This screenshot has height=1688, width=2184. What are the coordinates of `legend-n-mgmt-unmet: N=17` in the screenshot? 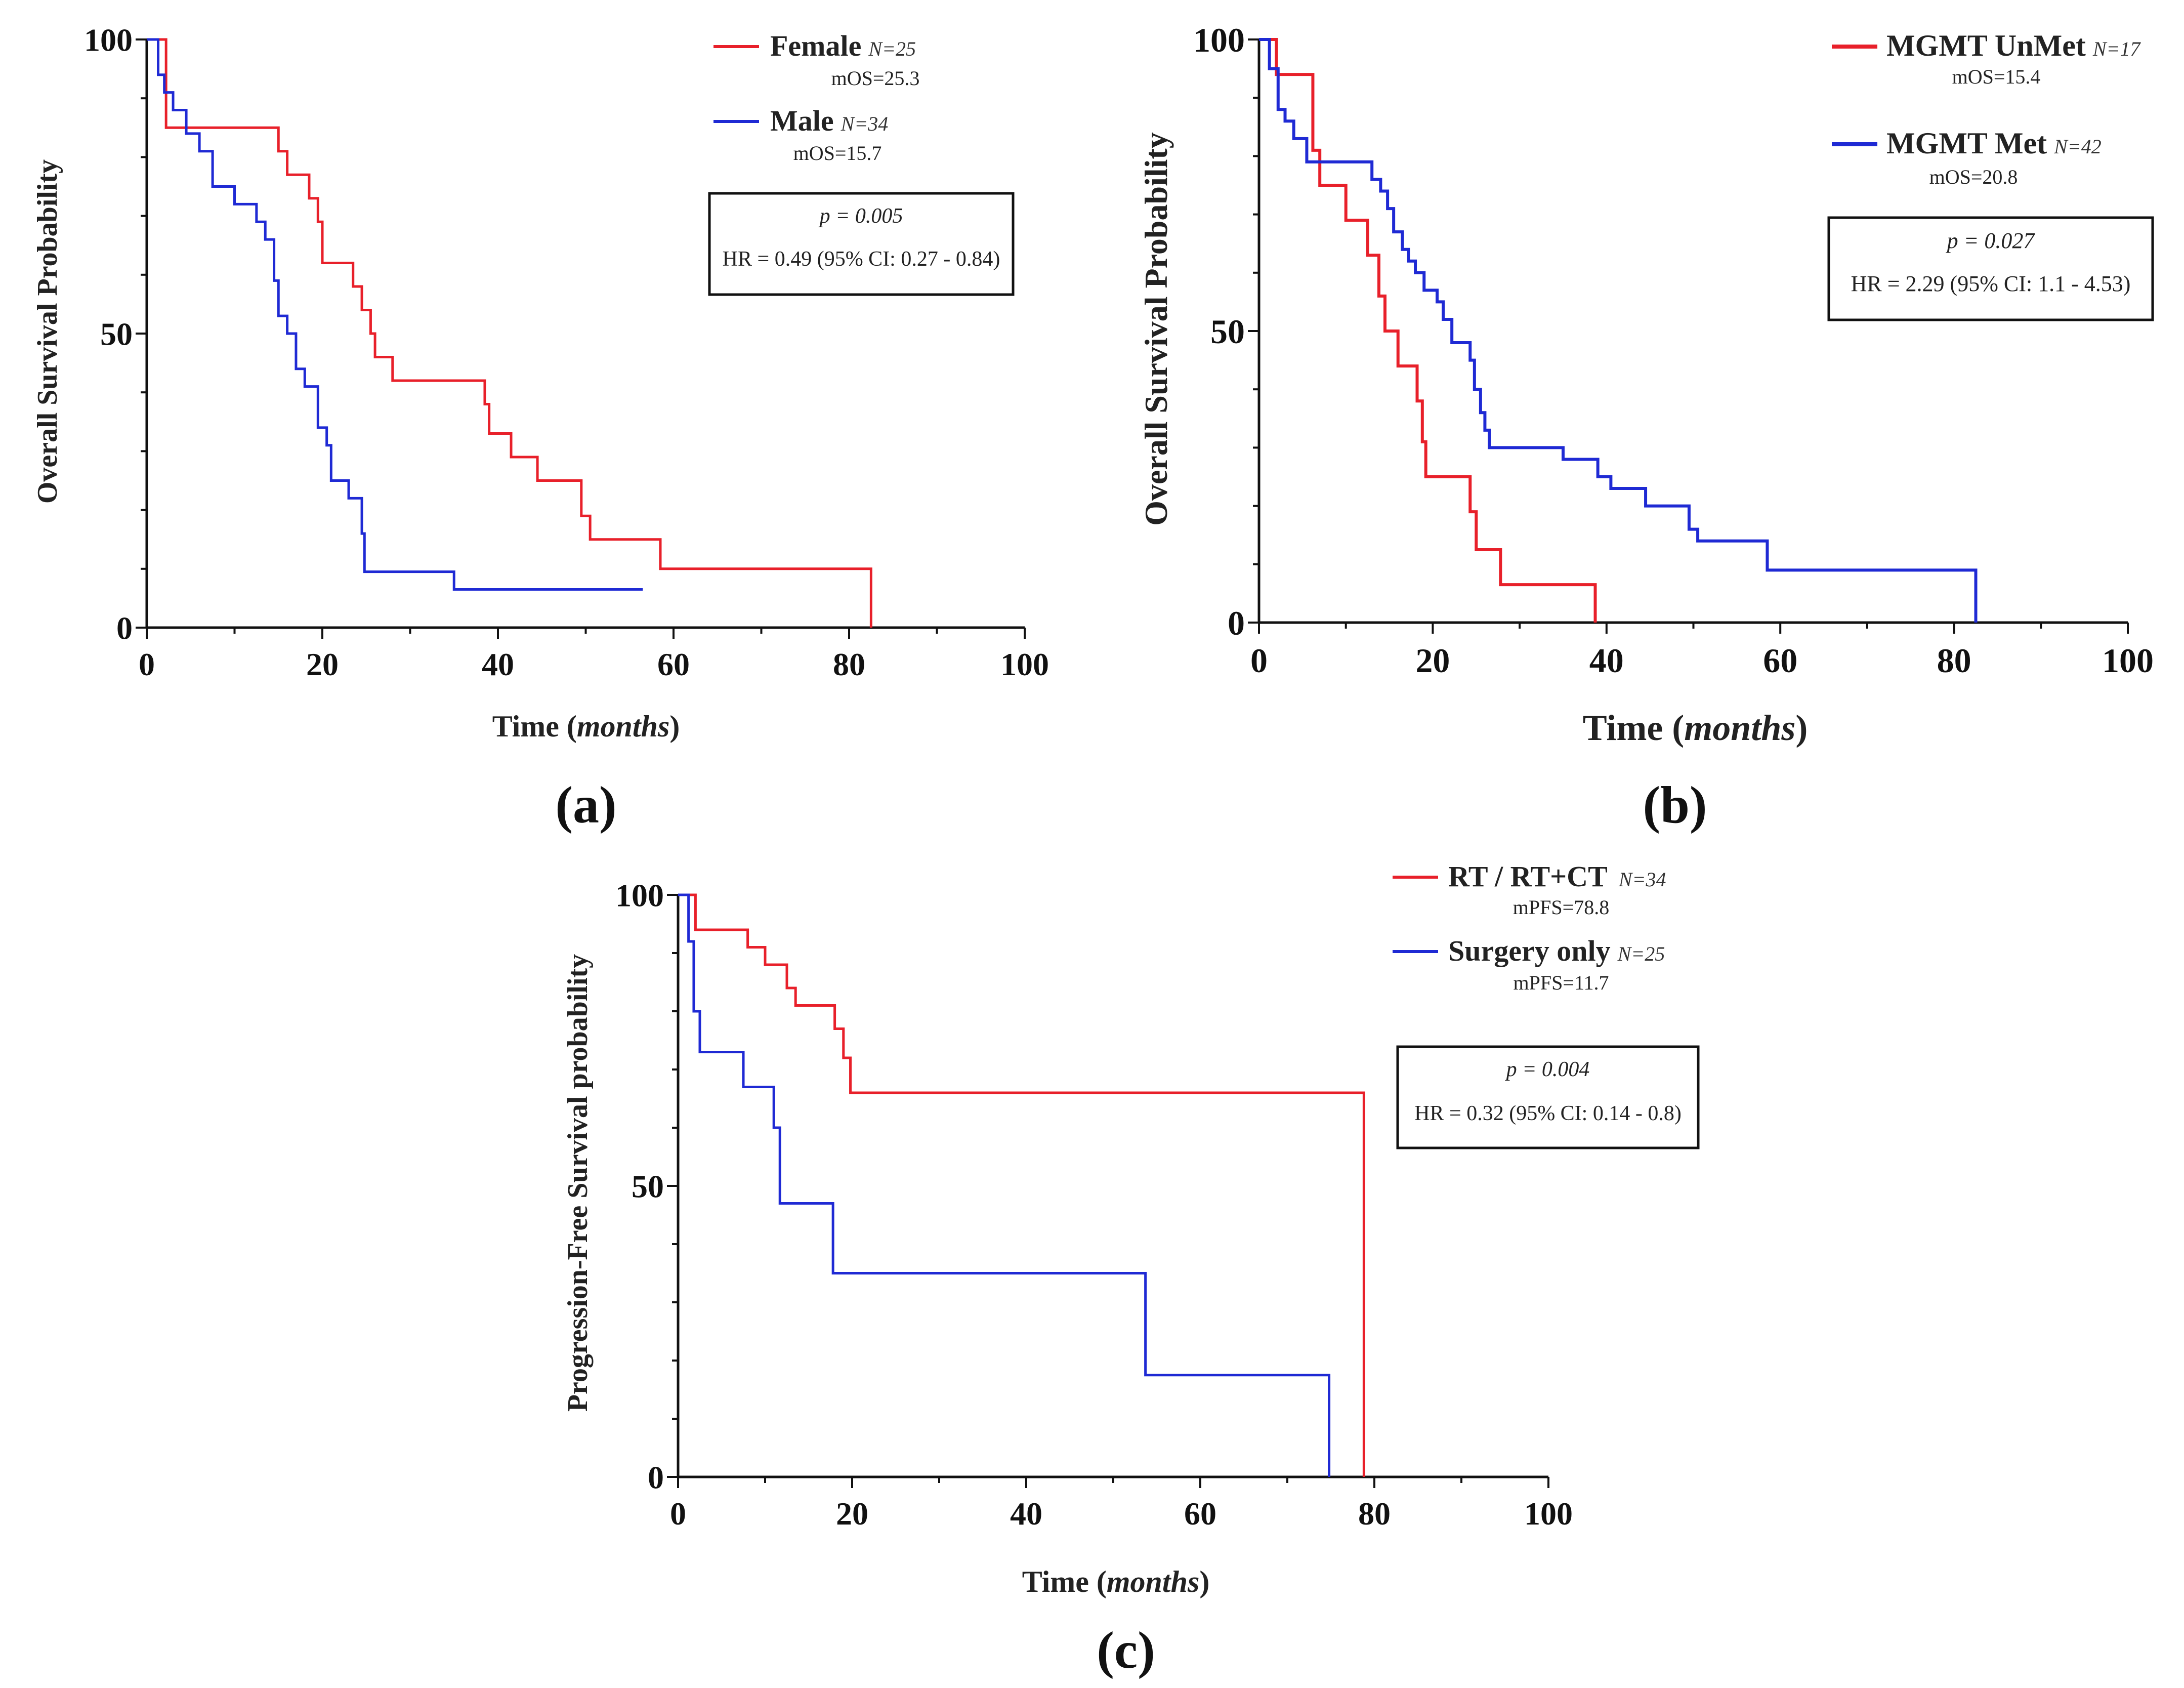 It's located at (2116, 48).